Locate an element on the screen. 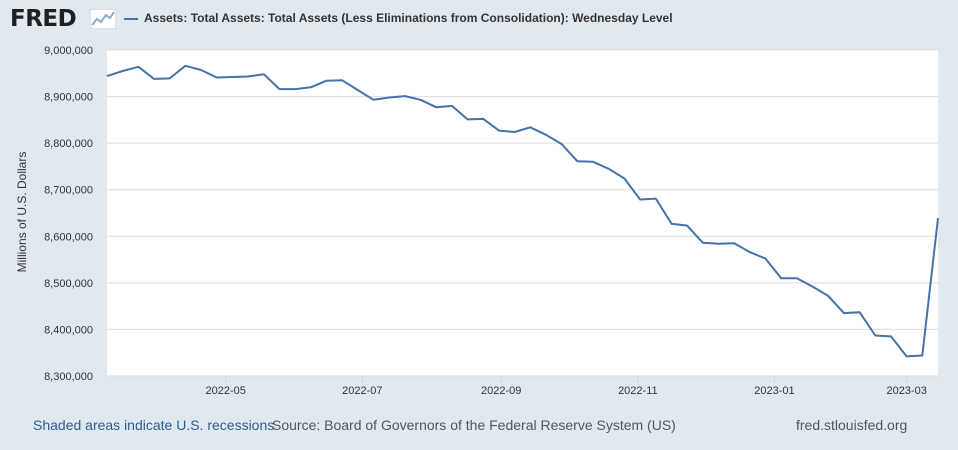  recessions-link: Shaded areas indicate U.S. recessions is located at coordinates (154, 425).